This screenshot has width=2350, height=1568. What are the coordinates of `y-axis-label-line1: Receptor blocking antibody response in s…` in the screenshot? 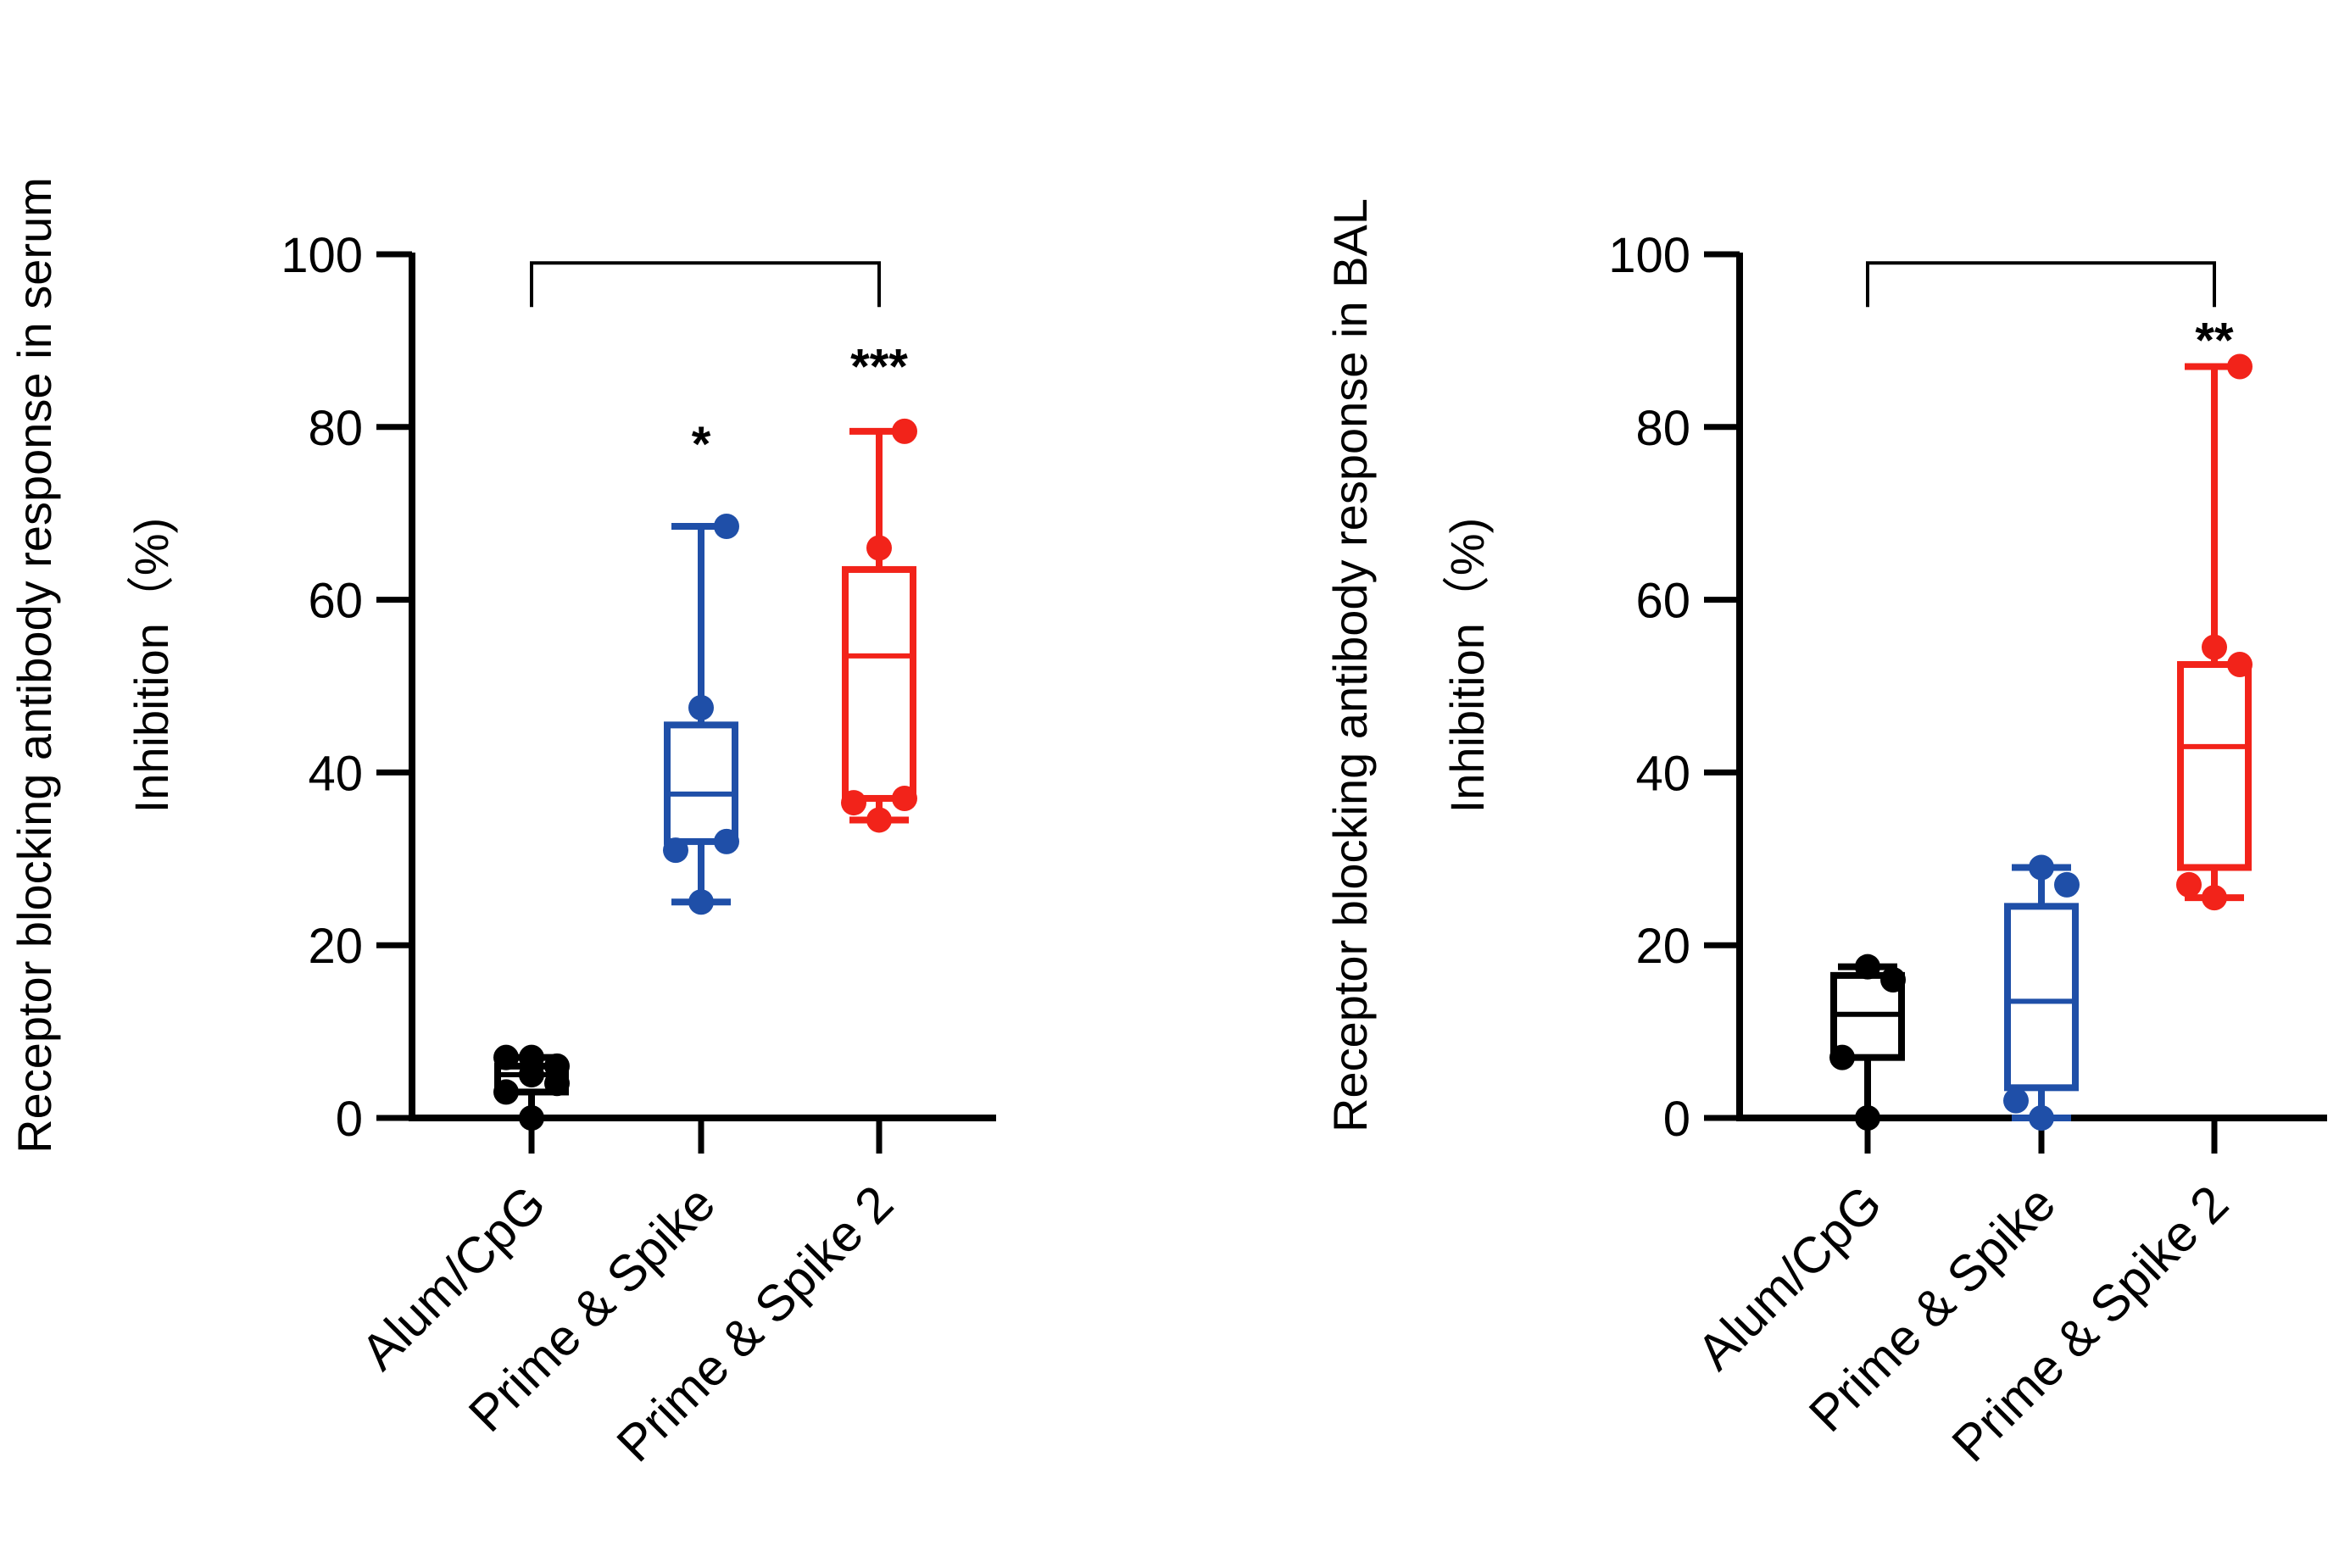 It's located at (34, 665).